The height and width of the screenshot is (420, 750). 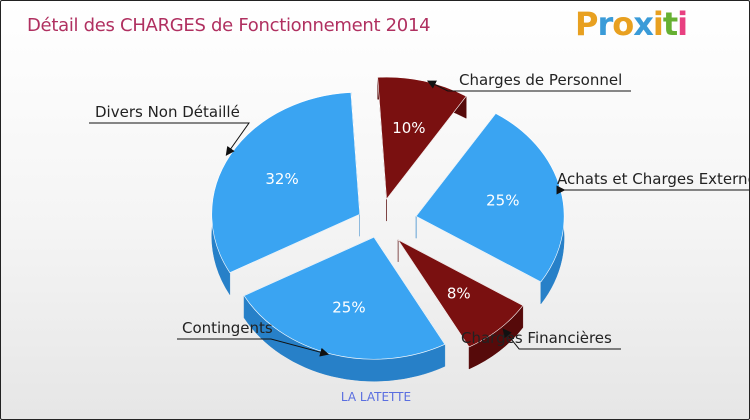 I want to click on callout-line-divers-non-detaille, so click(x=169, y=139).